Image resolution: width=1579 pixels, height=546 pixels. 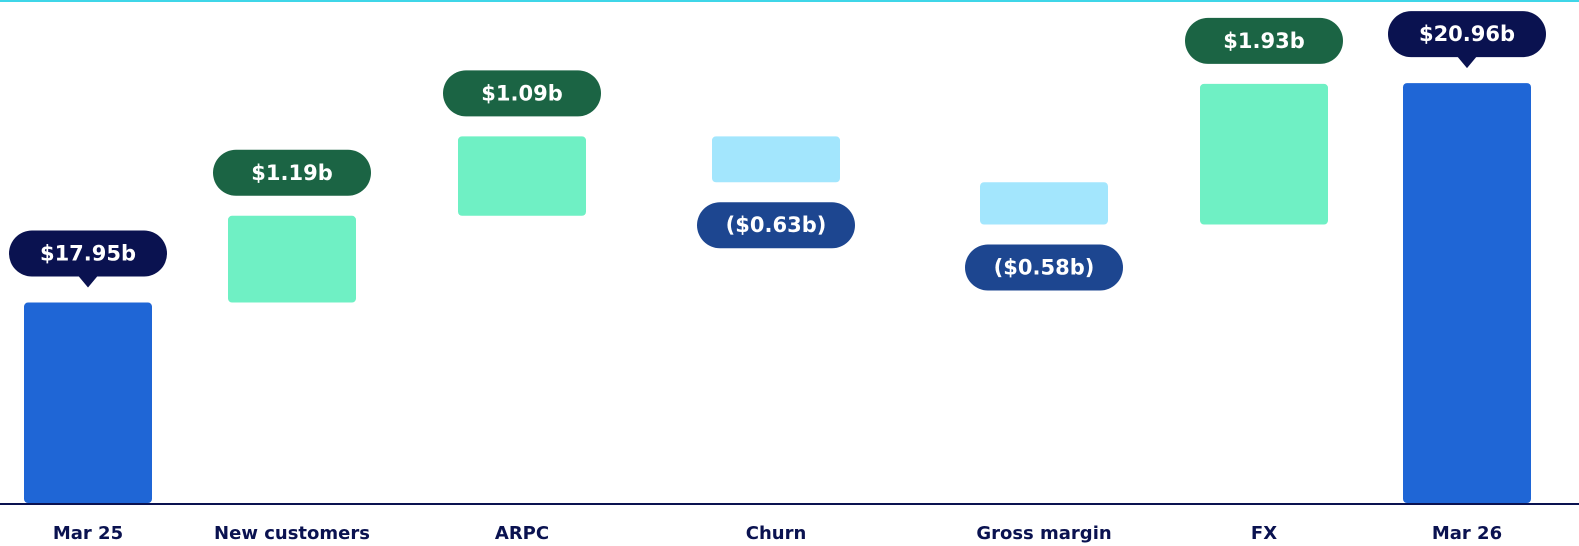 I want to click on value-label: ($0.63b), so click(x=776, y=225).